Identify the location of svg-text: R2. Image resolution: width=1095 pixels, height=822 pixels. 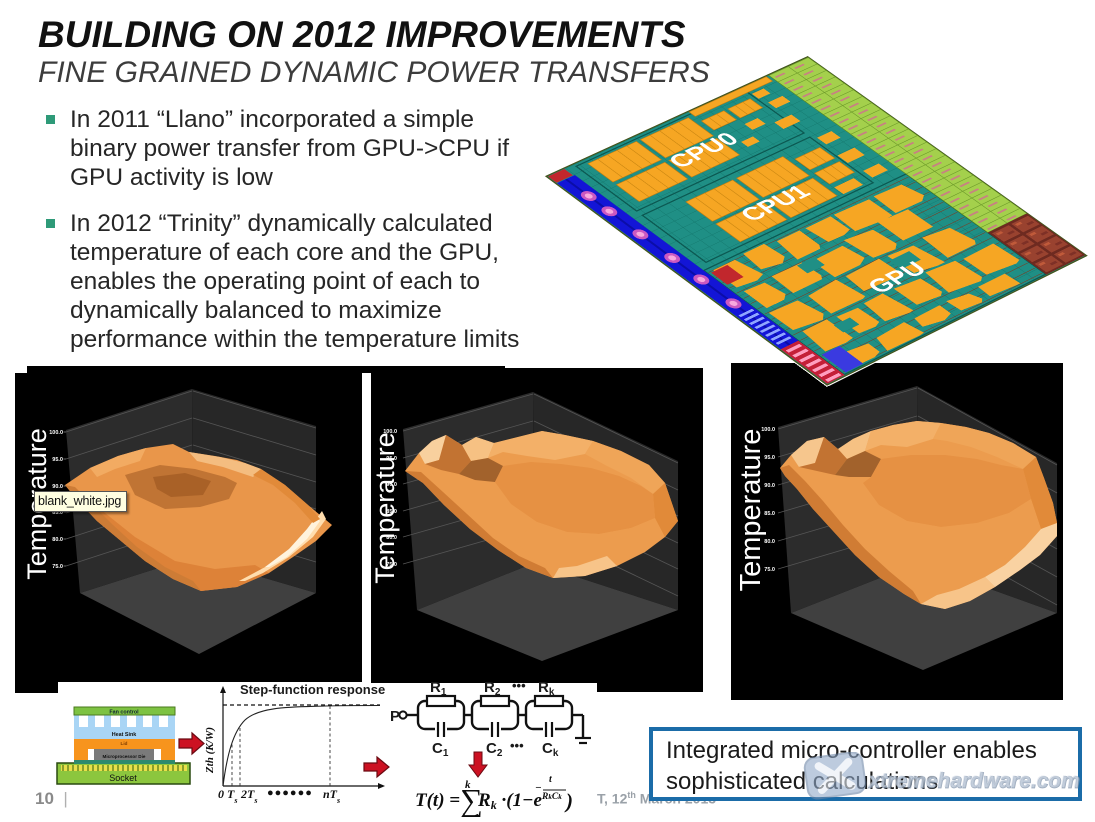
(492, 688).